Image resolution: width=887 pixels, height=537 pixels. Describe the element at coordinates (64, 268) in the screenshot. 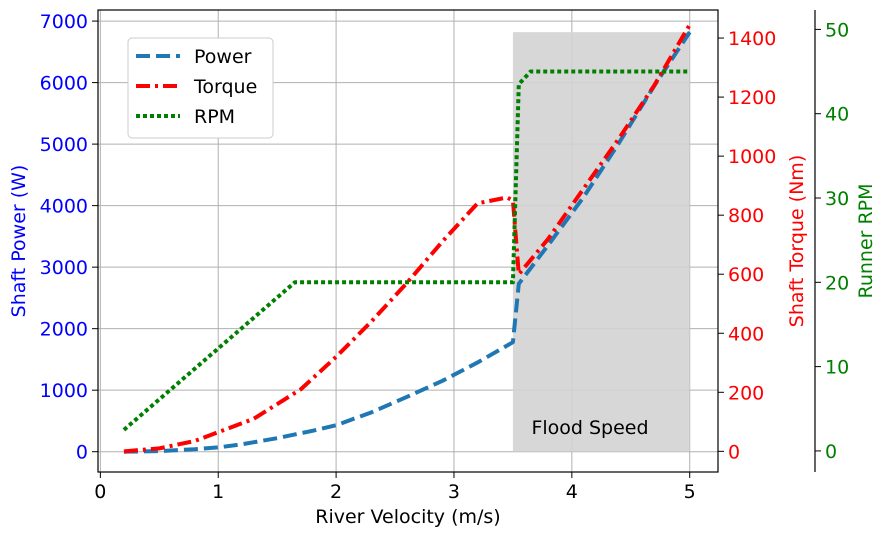

I see `left-tick-label: 3000` at that location.